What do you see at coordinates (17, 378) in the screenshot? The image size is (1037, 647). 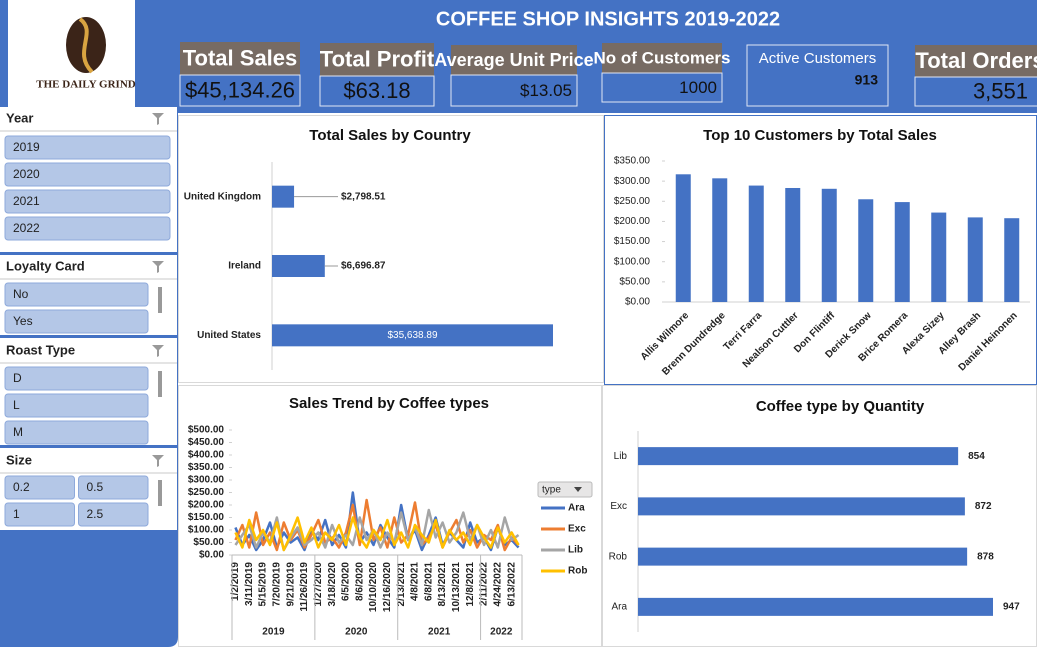 I see `slicer-item-label: D` at bounding box center [17, 378].